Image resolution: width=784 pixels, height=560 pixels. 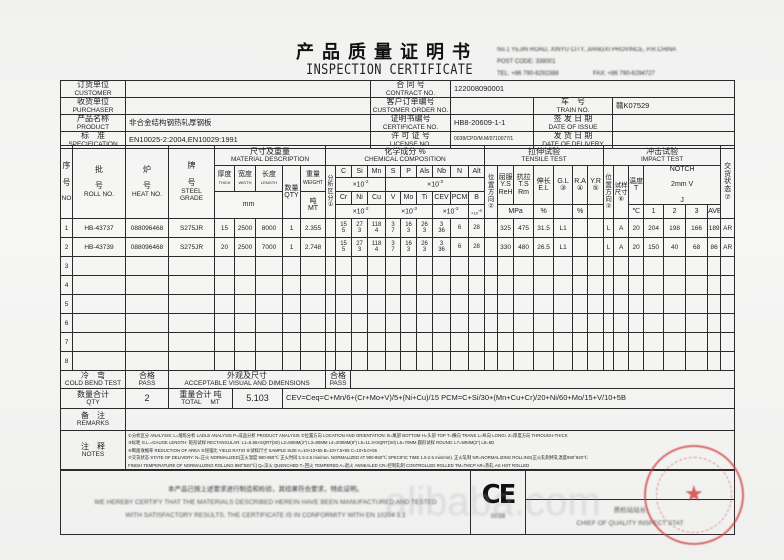 I want to click on cell-impact-3: 68, so click(x=697, y=247).